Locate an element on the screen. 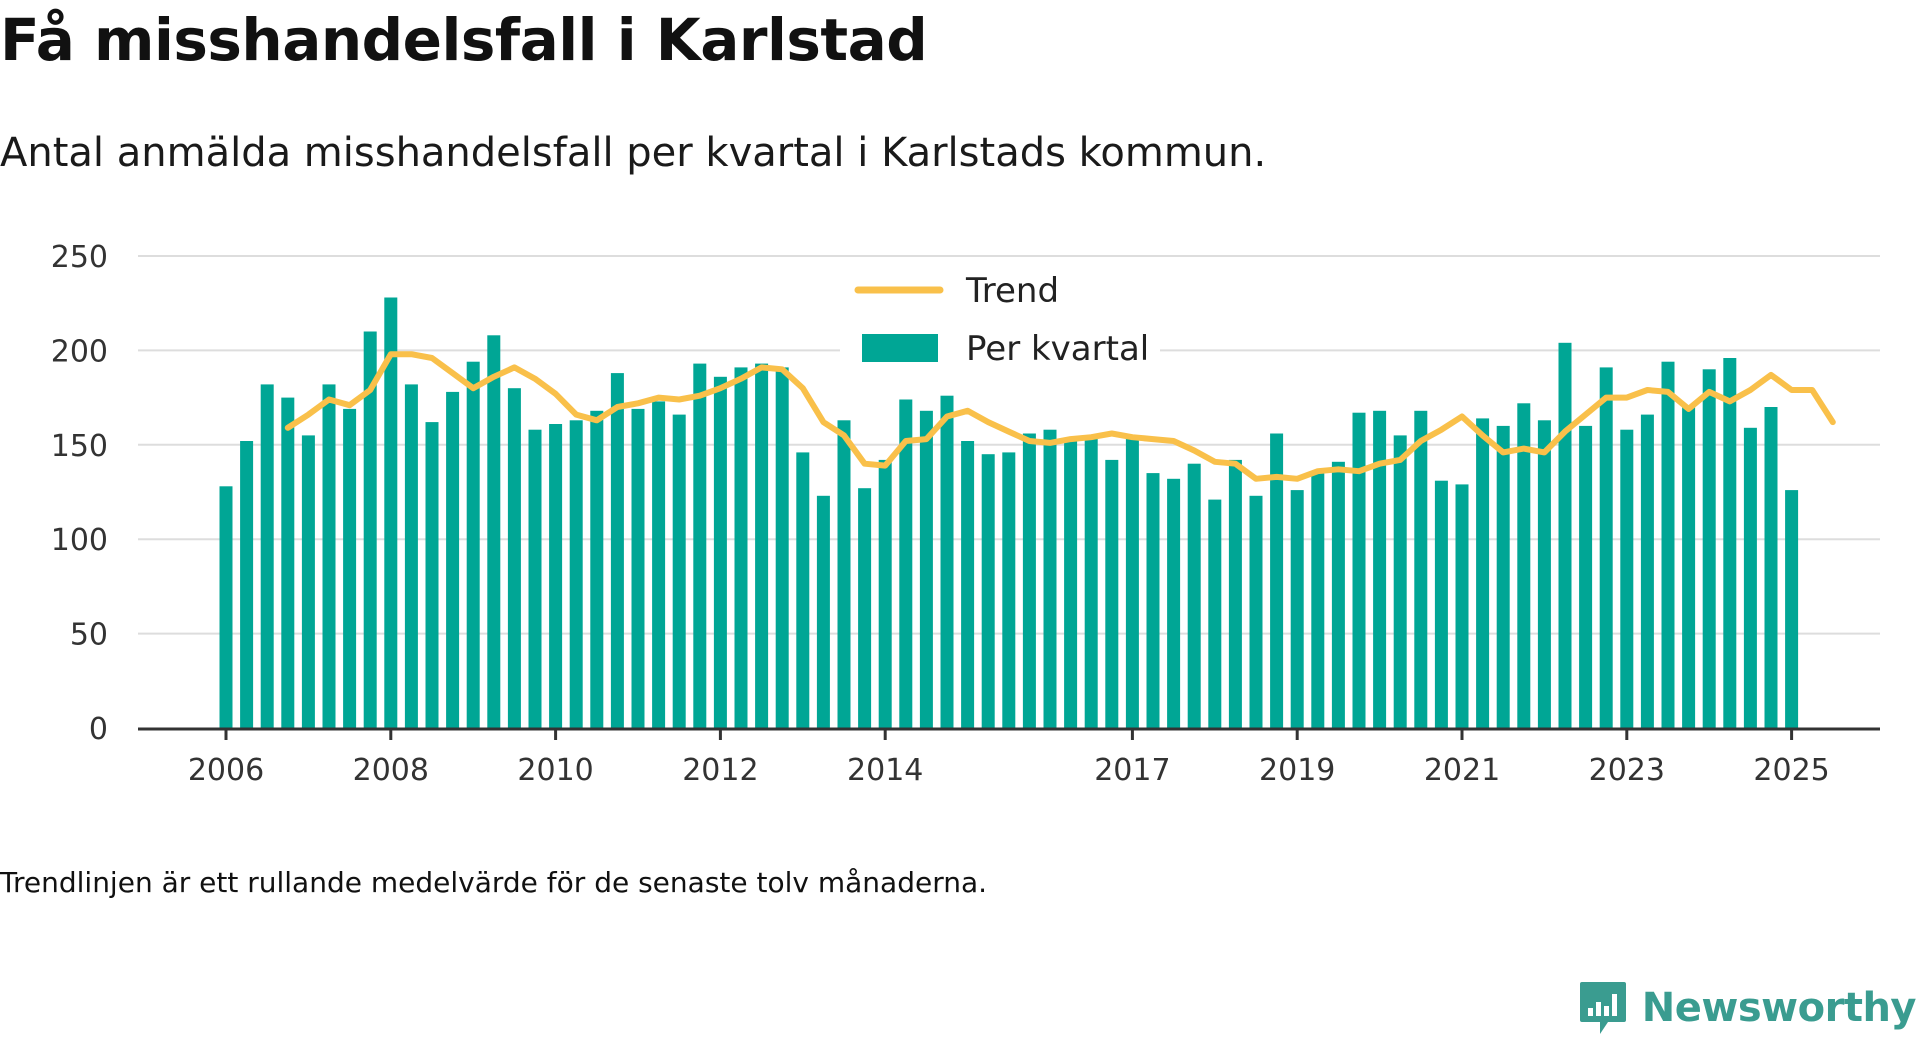  trend-series is located at coordinates (1060, 416).